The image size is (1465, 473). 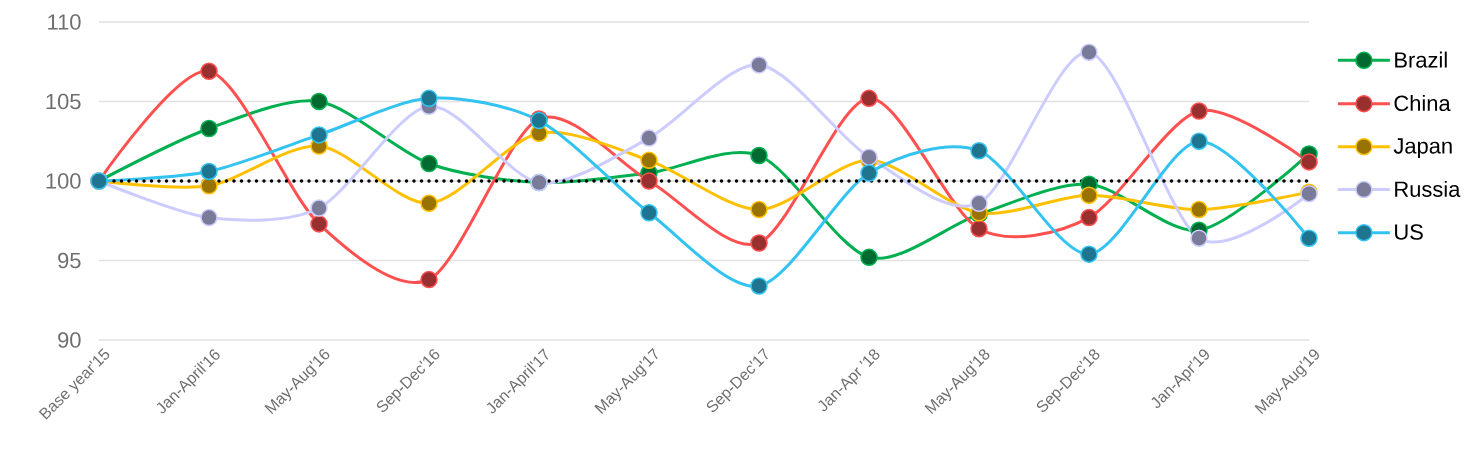 I want to click on y-tick-label: 100, so click(x=63, y=181).